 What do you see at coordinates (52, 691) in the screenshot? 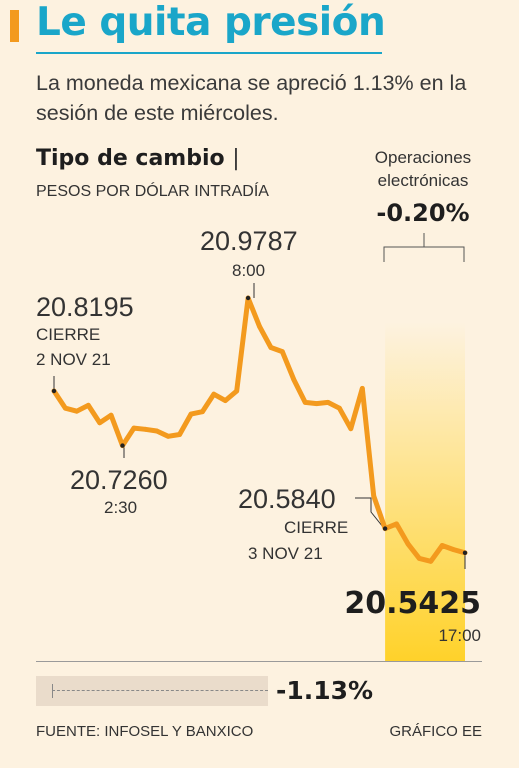
I see `total-change-tick` at bounding box center [52, 691].